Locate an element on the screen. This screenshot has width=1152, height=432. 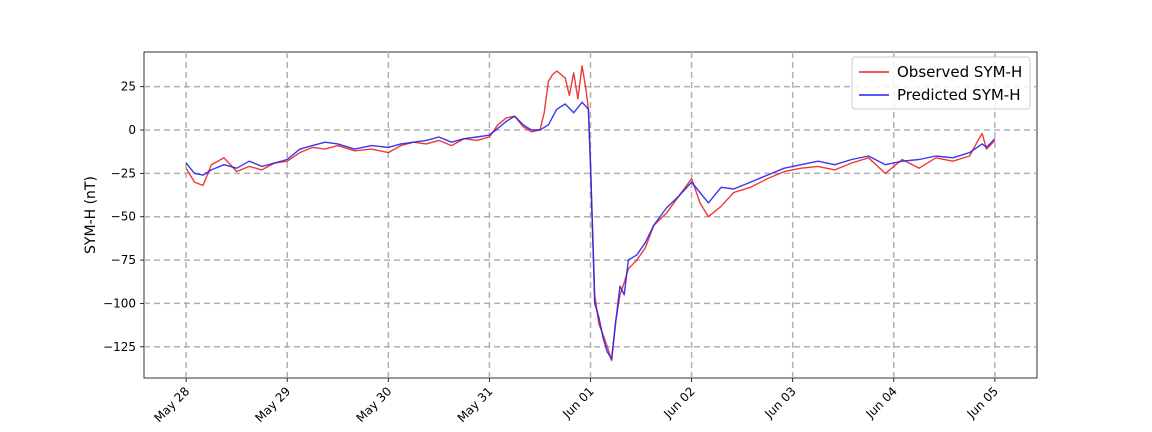
y-tick-label: −75 is located at coordinates (123, 260).